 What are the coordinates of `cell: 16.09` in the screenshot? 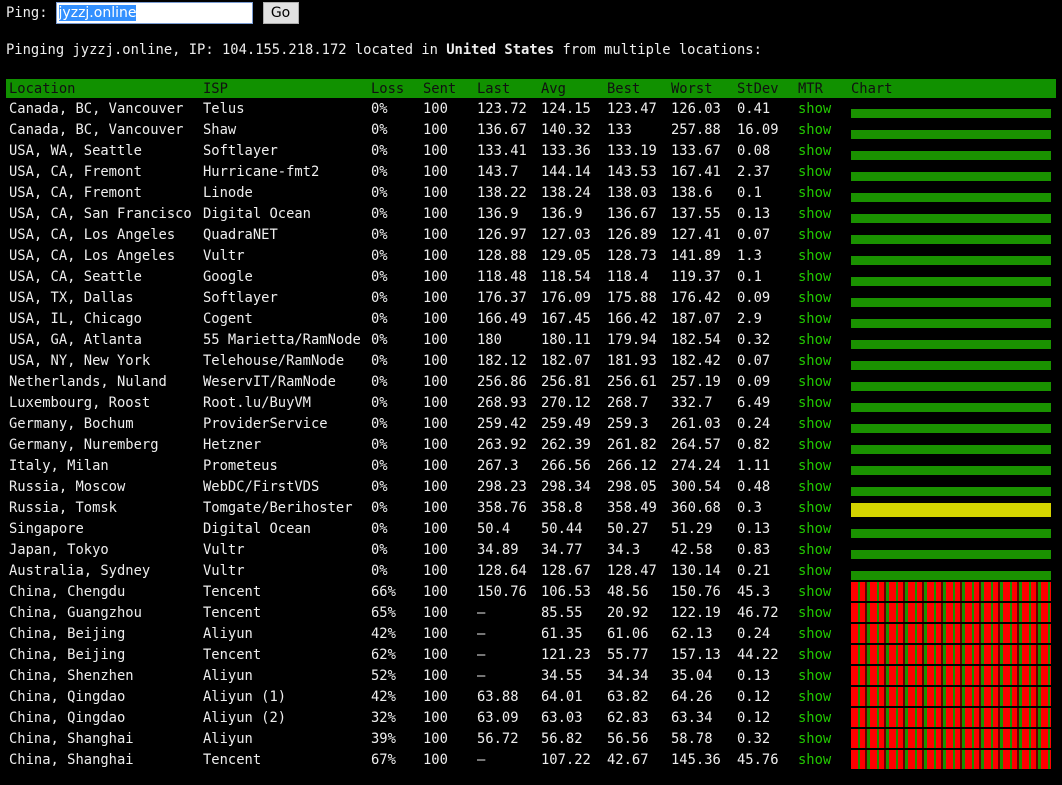 It's located at (758, 129).